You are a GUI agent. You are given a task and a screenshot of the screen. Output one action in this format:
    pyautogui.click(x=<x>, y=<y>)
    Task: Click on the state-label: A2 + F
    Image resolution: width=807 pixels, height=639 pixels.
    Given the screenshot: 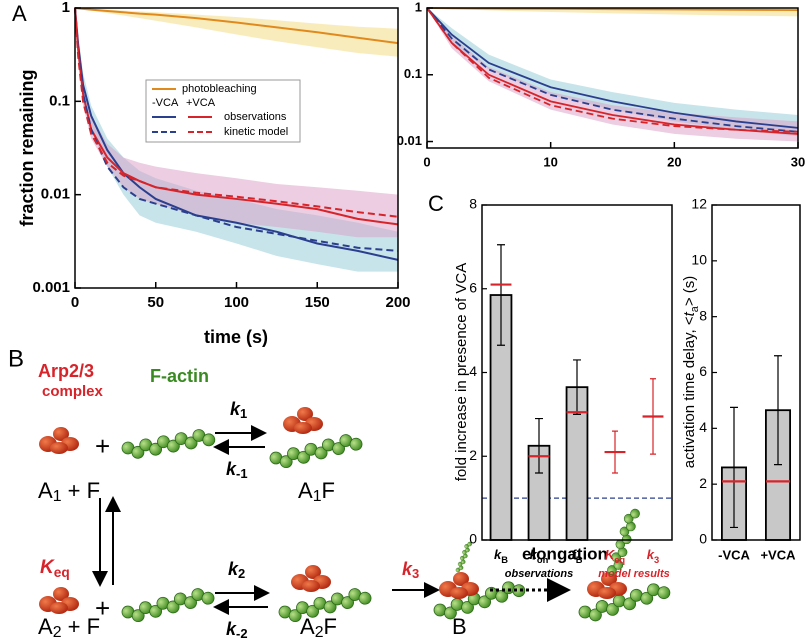 What is the action you would take?
    pyautogui.click(x=69, y=626)
    